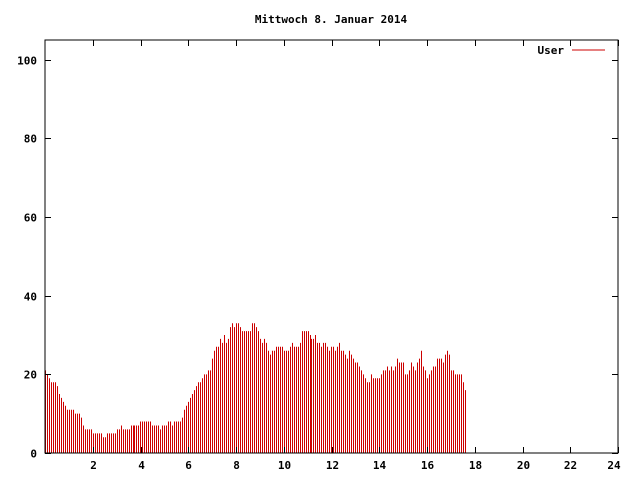 This screenshot has height=480, width=640. What do you see at coordinates (93, 465) in the screenshot?
I see `x-tick-label: 2` at bounding box center [93, 465].